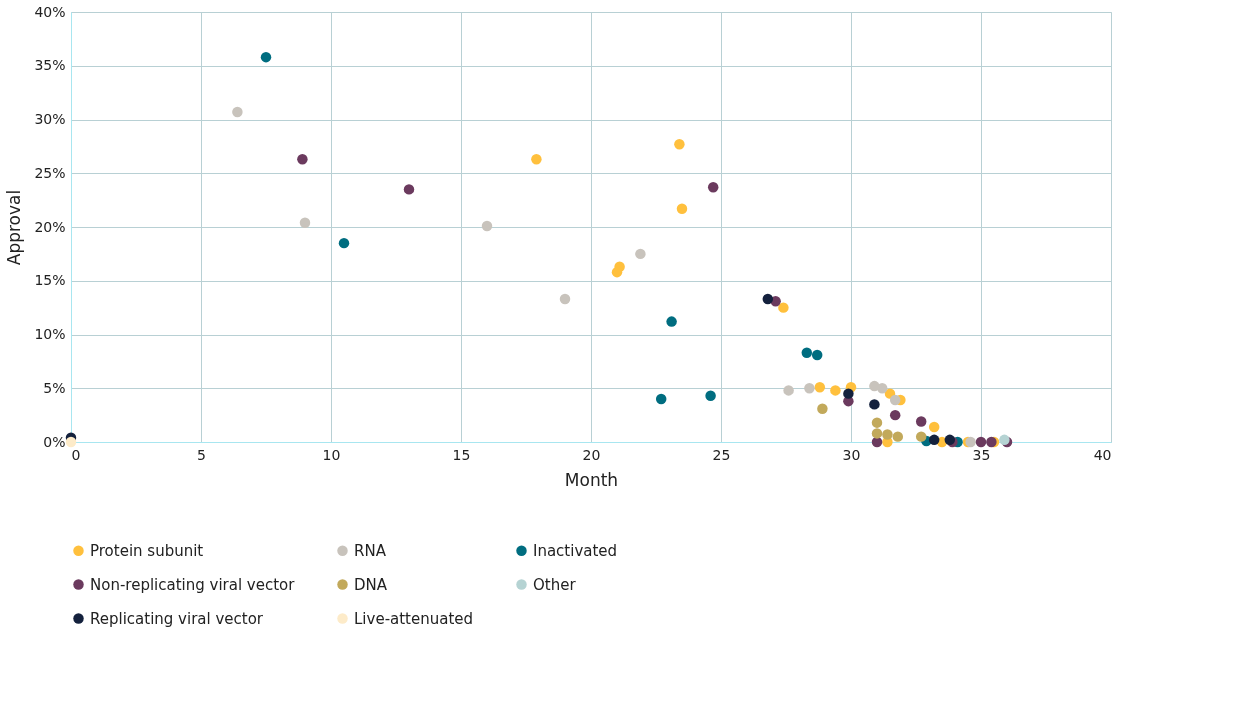 This screenshot has height=714, width=1239. What do you see at coordinates (50, 334) in the screenshot?
I see `y-tick-label: 10%` at bounding box center [50, 334].